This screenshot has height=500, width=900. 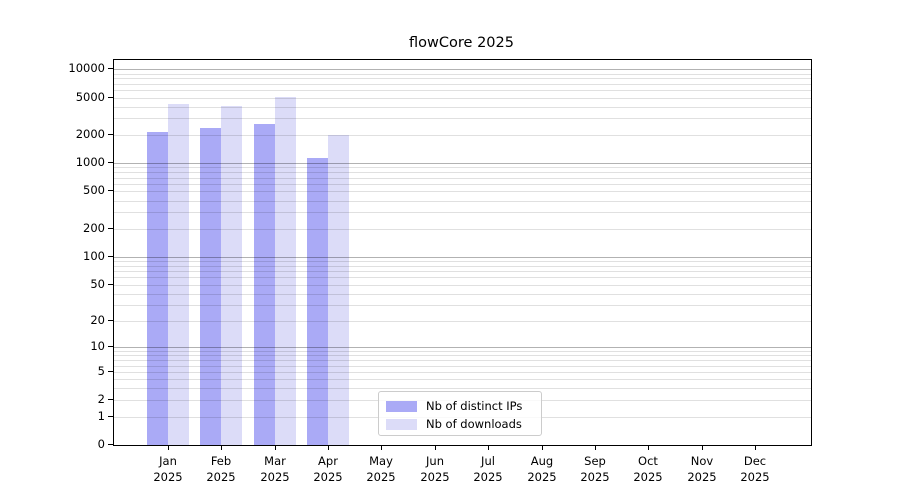 What do you see at coordinates (542, 469) in the screenshot?
I see `x-tick-label-aug: Aug 2025` at bounding box center [542, 469].